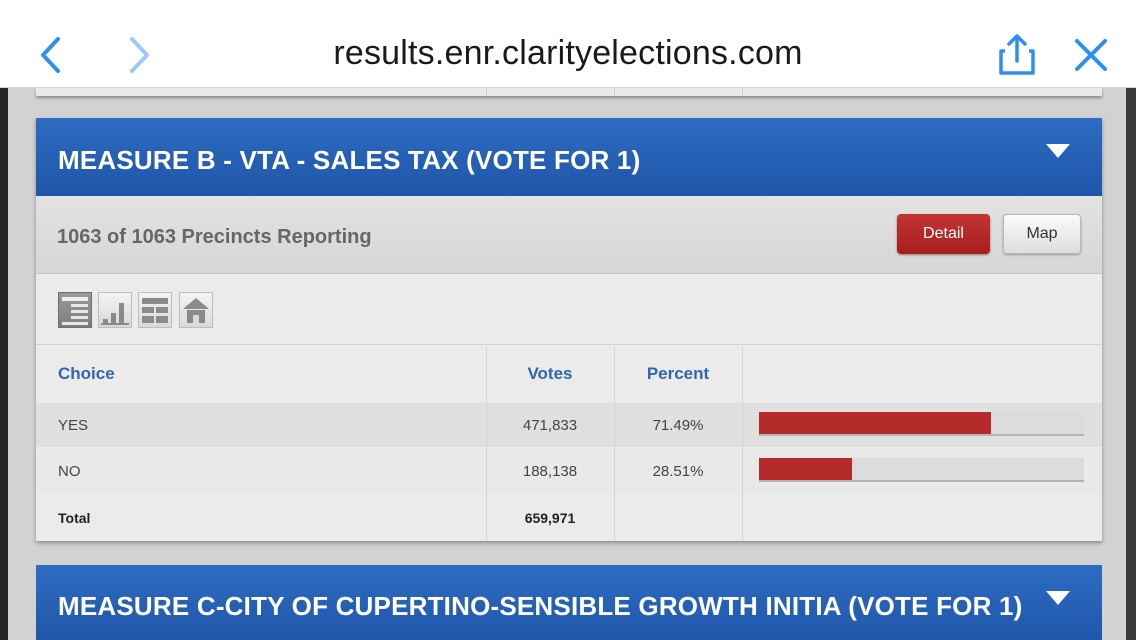  I want to click on close-icon, so click(1091, 55).